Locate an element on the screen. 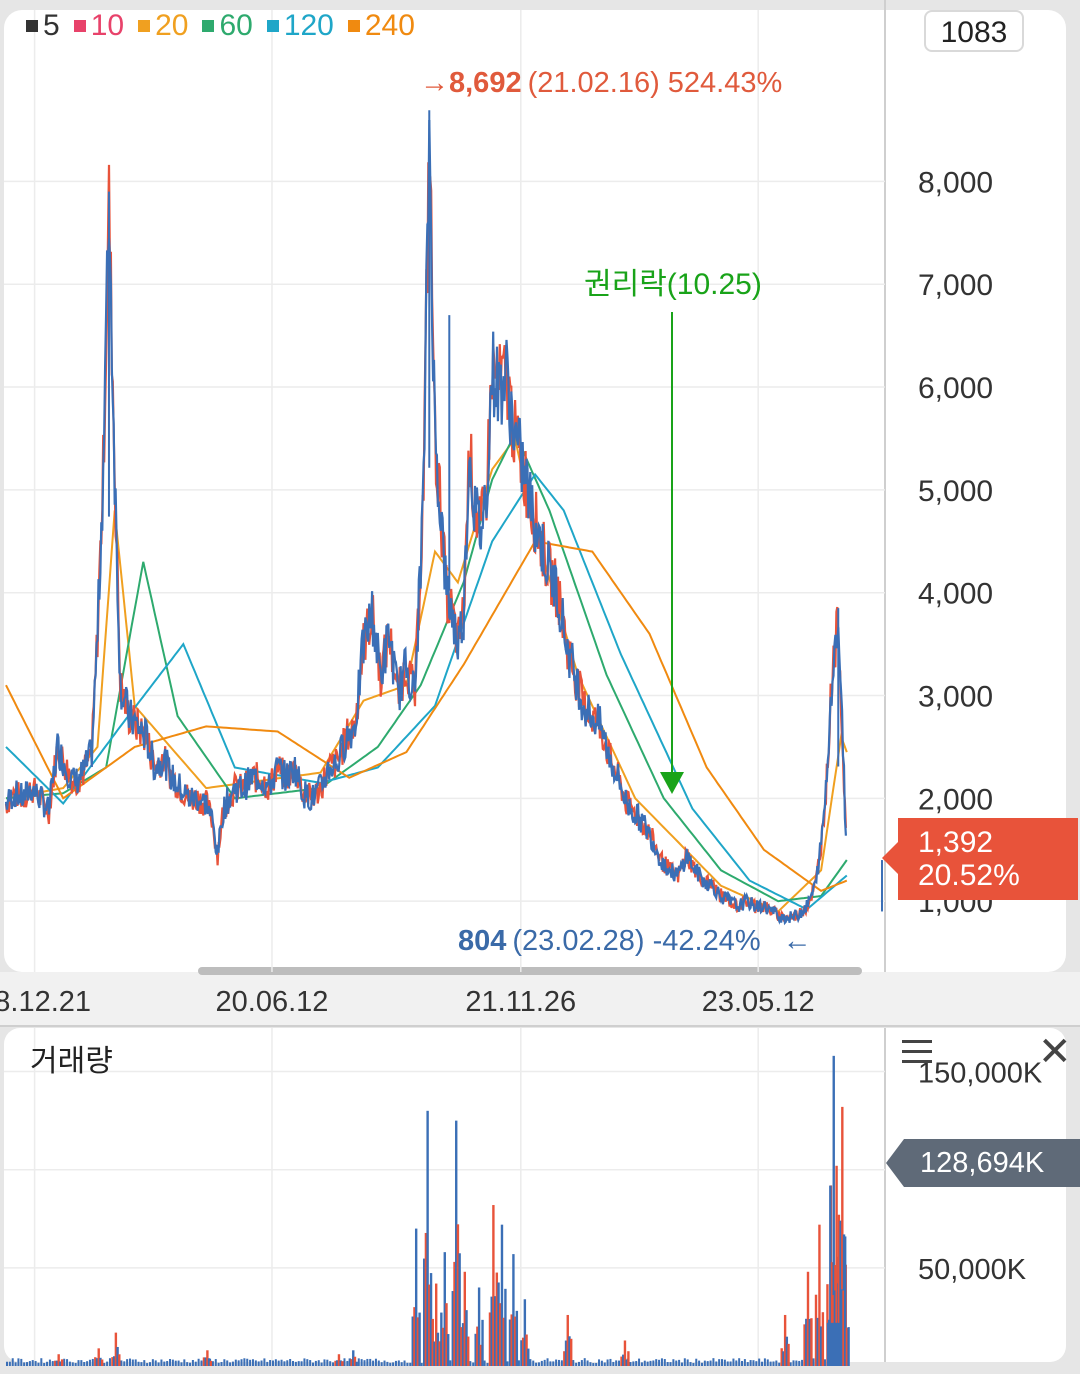  legend-item-10: 10 is located at coordinates (98, 26).